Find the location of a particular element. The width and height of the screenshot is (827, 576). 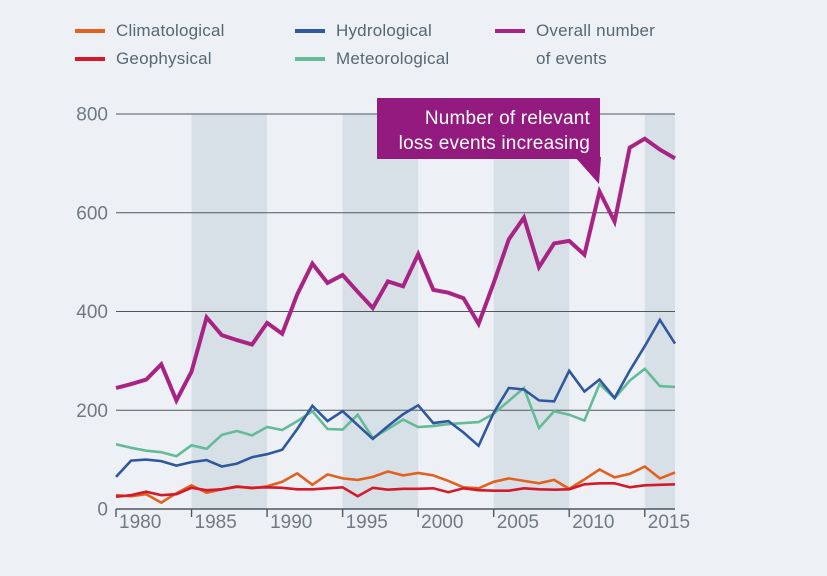

legend-label-hydrological: Hydrological is located at coordinates (384, 30).